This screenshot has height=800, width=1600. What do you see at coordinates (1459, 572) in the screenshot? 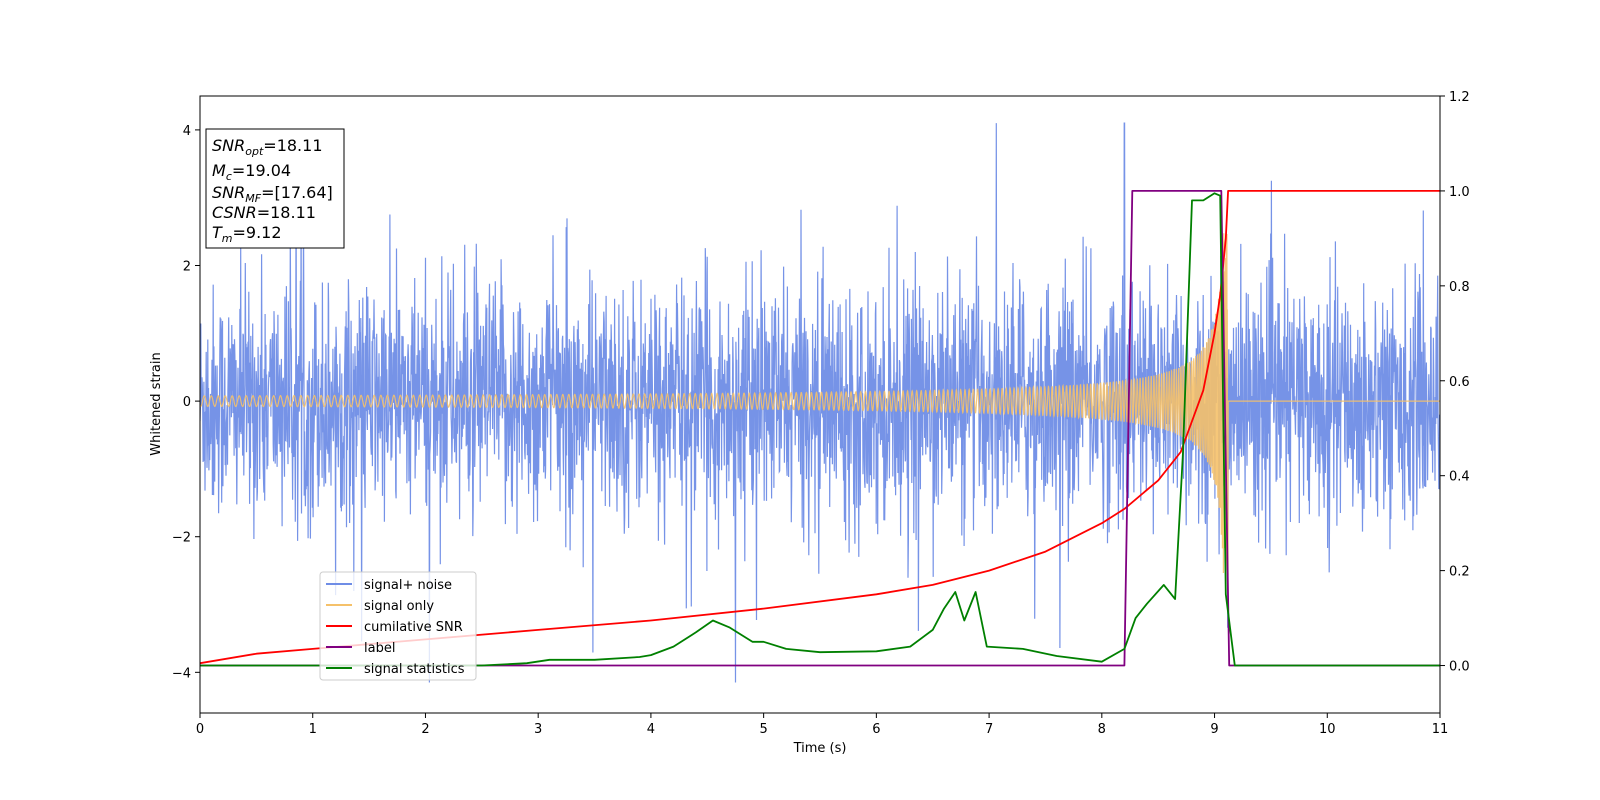
I see `y-right-tick-label: 0.2` at bounding box center [1459, 572].